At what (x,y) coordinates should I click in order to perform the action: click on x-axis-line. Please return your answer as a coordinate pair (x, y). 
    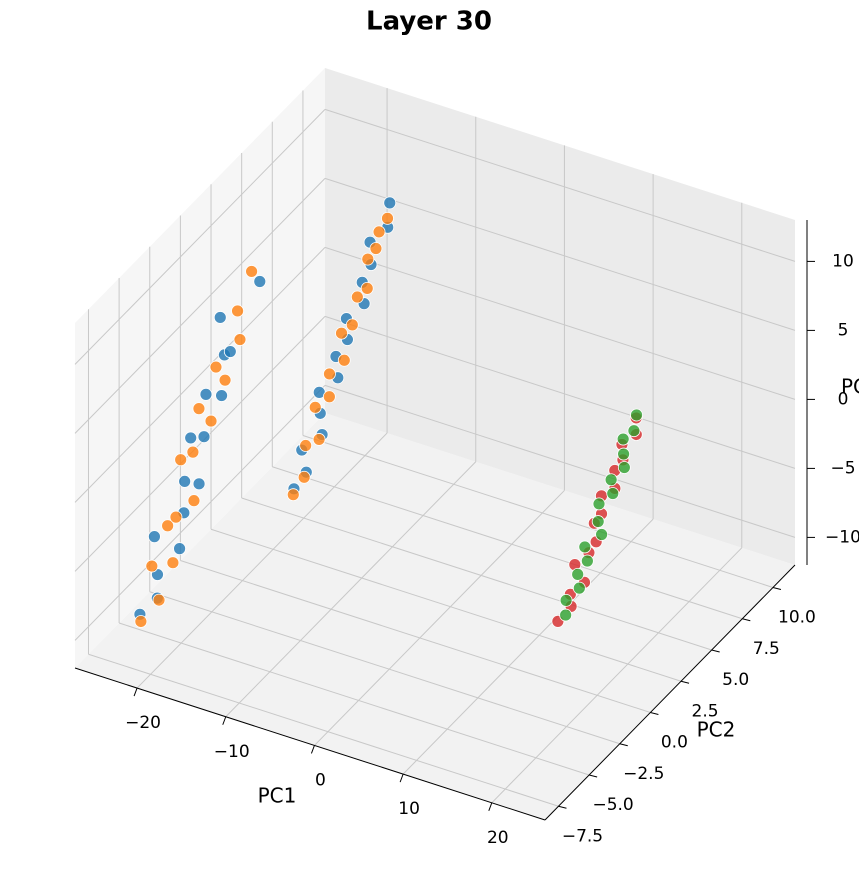
    Looking at the image, I should click on (310, 744).